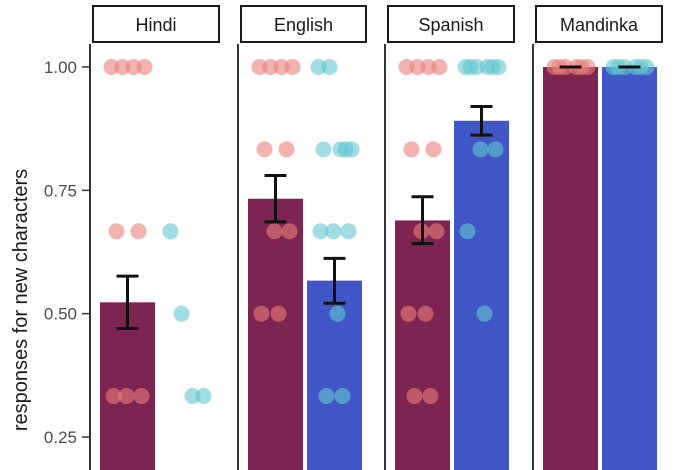 The height and width of the screenshot is (470, 680). I want to click on y-axis: 1.00 0.75 0.50 0.25, so click(66, 252).